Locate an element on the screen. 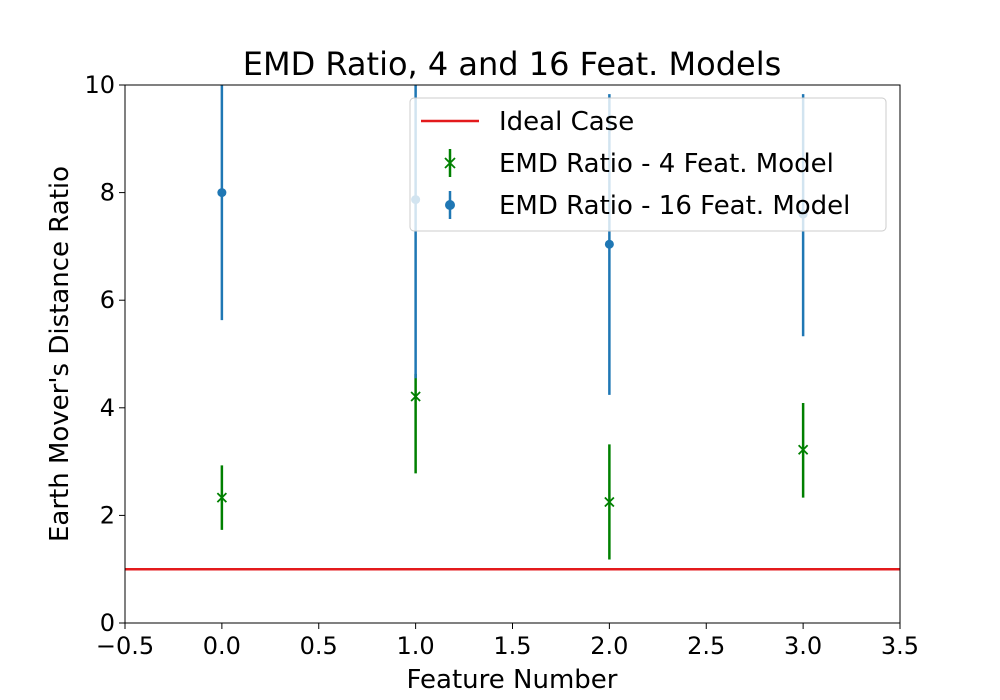  chart-title: EMD Ratio, 4 and 16 Feat. Models is located at coordinates (512, 64).